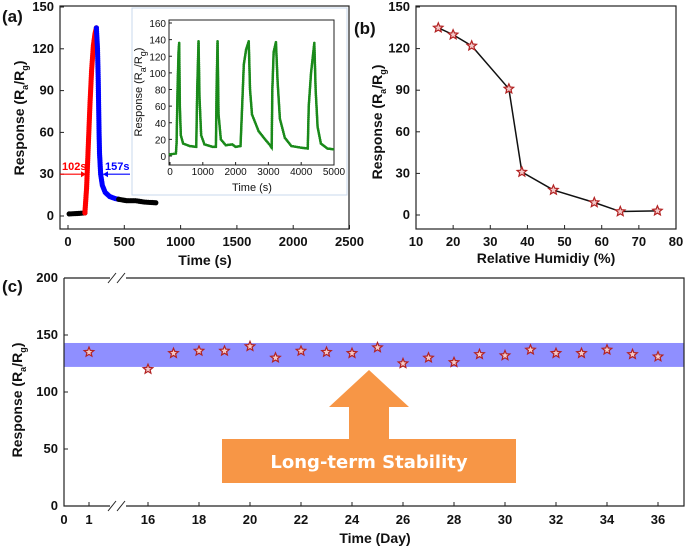 This screenshot has height=548, width=685. What do you see at coordinates (301, 172) in the screenshot?
I see `x-tick-label: 4000` at bounding box center [301, 172].